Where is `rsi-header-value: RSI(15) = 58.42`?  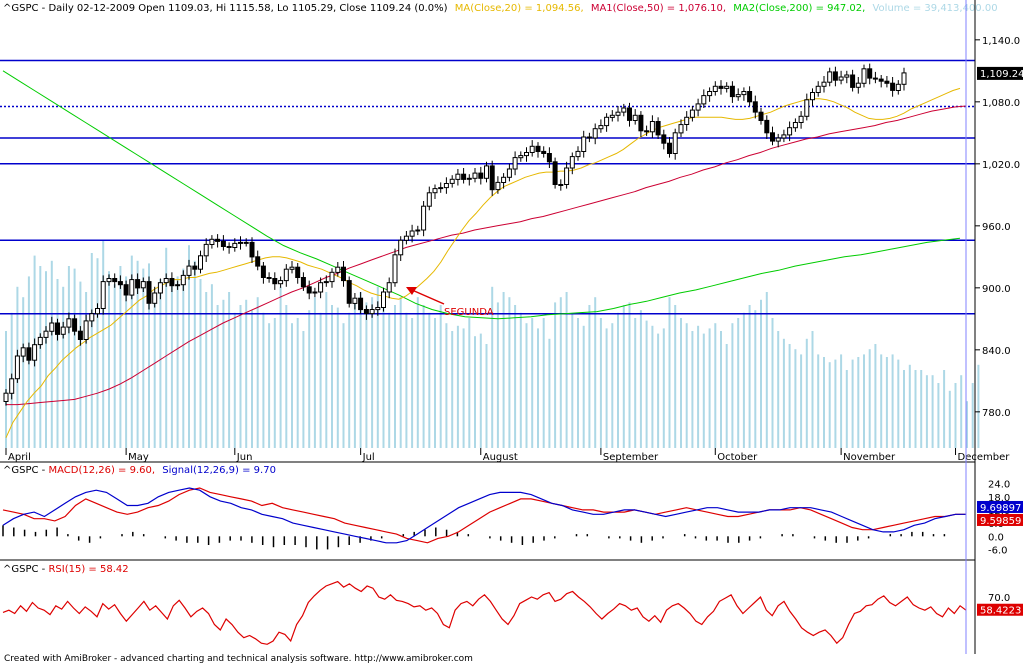
rsi-header-value: RSI(15) = 58.42 is located at coordinates (88, 569).